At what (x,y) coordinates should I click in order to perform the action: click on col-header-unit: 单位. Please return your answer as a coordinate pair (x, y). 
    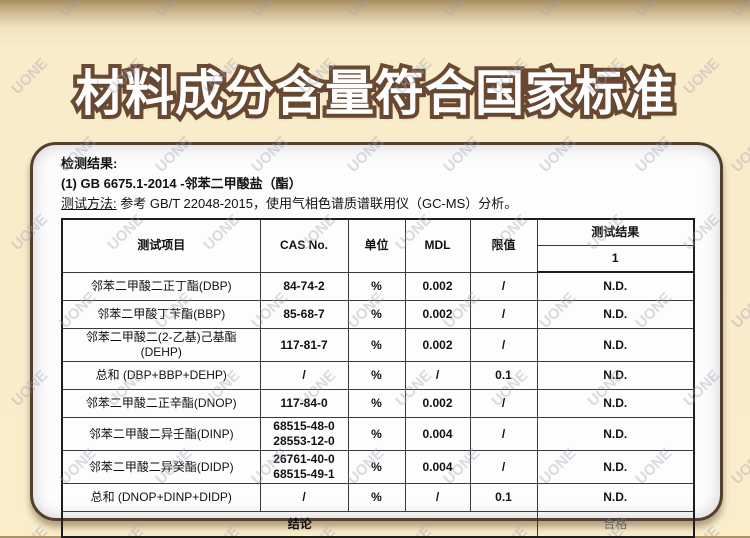
    Looking at the image, I should click on (376, 245).